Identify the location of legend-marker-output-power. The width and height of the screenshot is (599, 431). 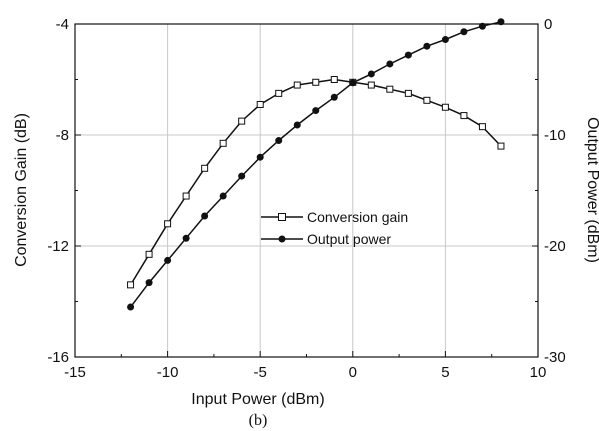
(282, 239).